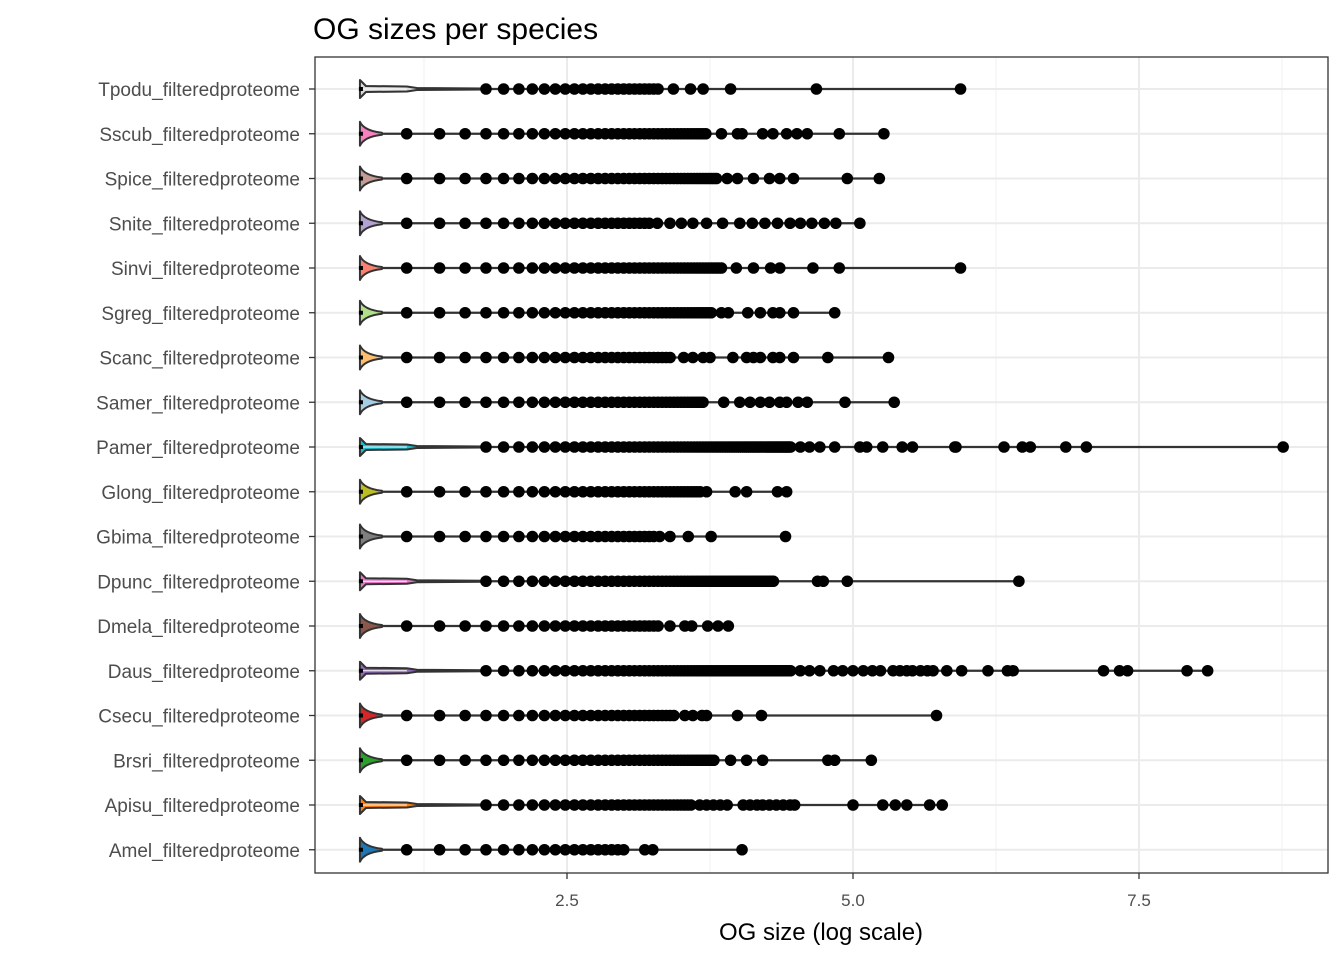  I want to click on y-axis-label: Tpodu_filteredproteome, so click(199, 90).